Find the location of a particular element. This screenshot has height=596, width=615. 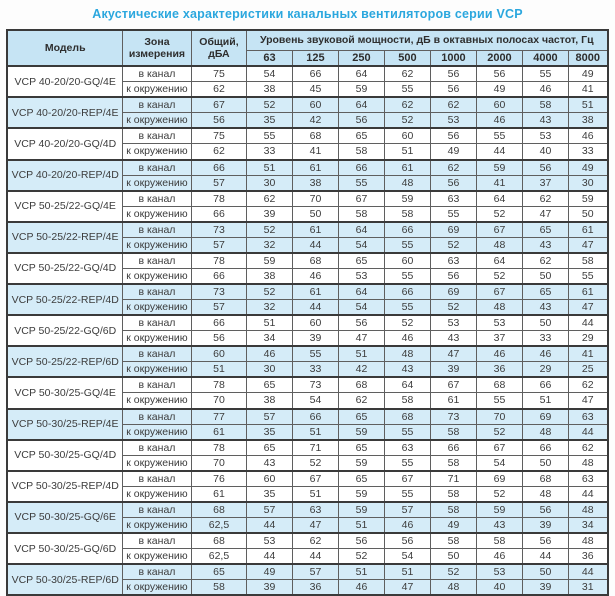

model-name: VCP 50-25/22-REP/4E is located at coordinates (64, 237).